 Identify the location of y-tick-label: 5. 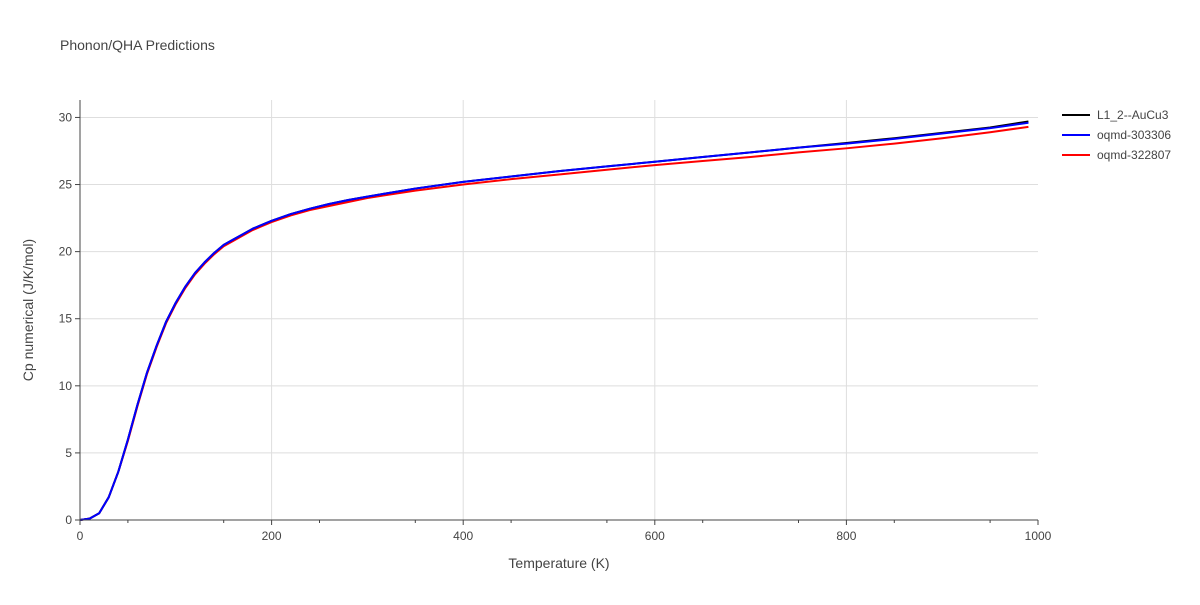
(68, 453).